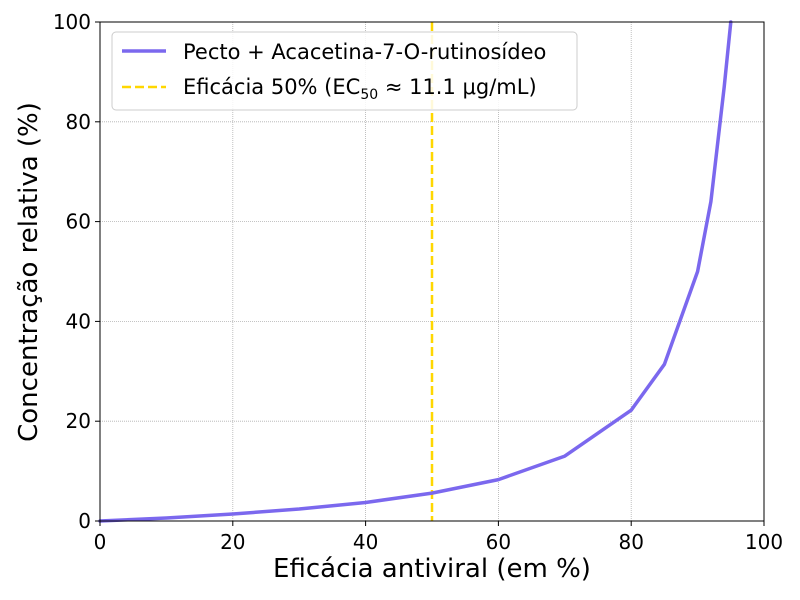  I want to click on x-axis-label: Eficácia antiviral (em %), so click(432, 569).